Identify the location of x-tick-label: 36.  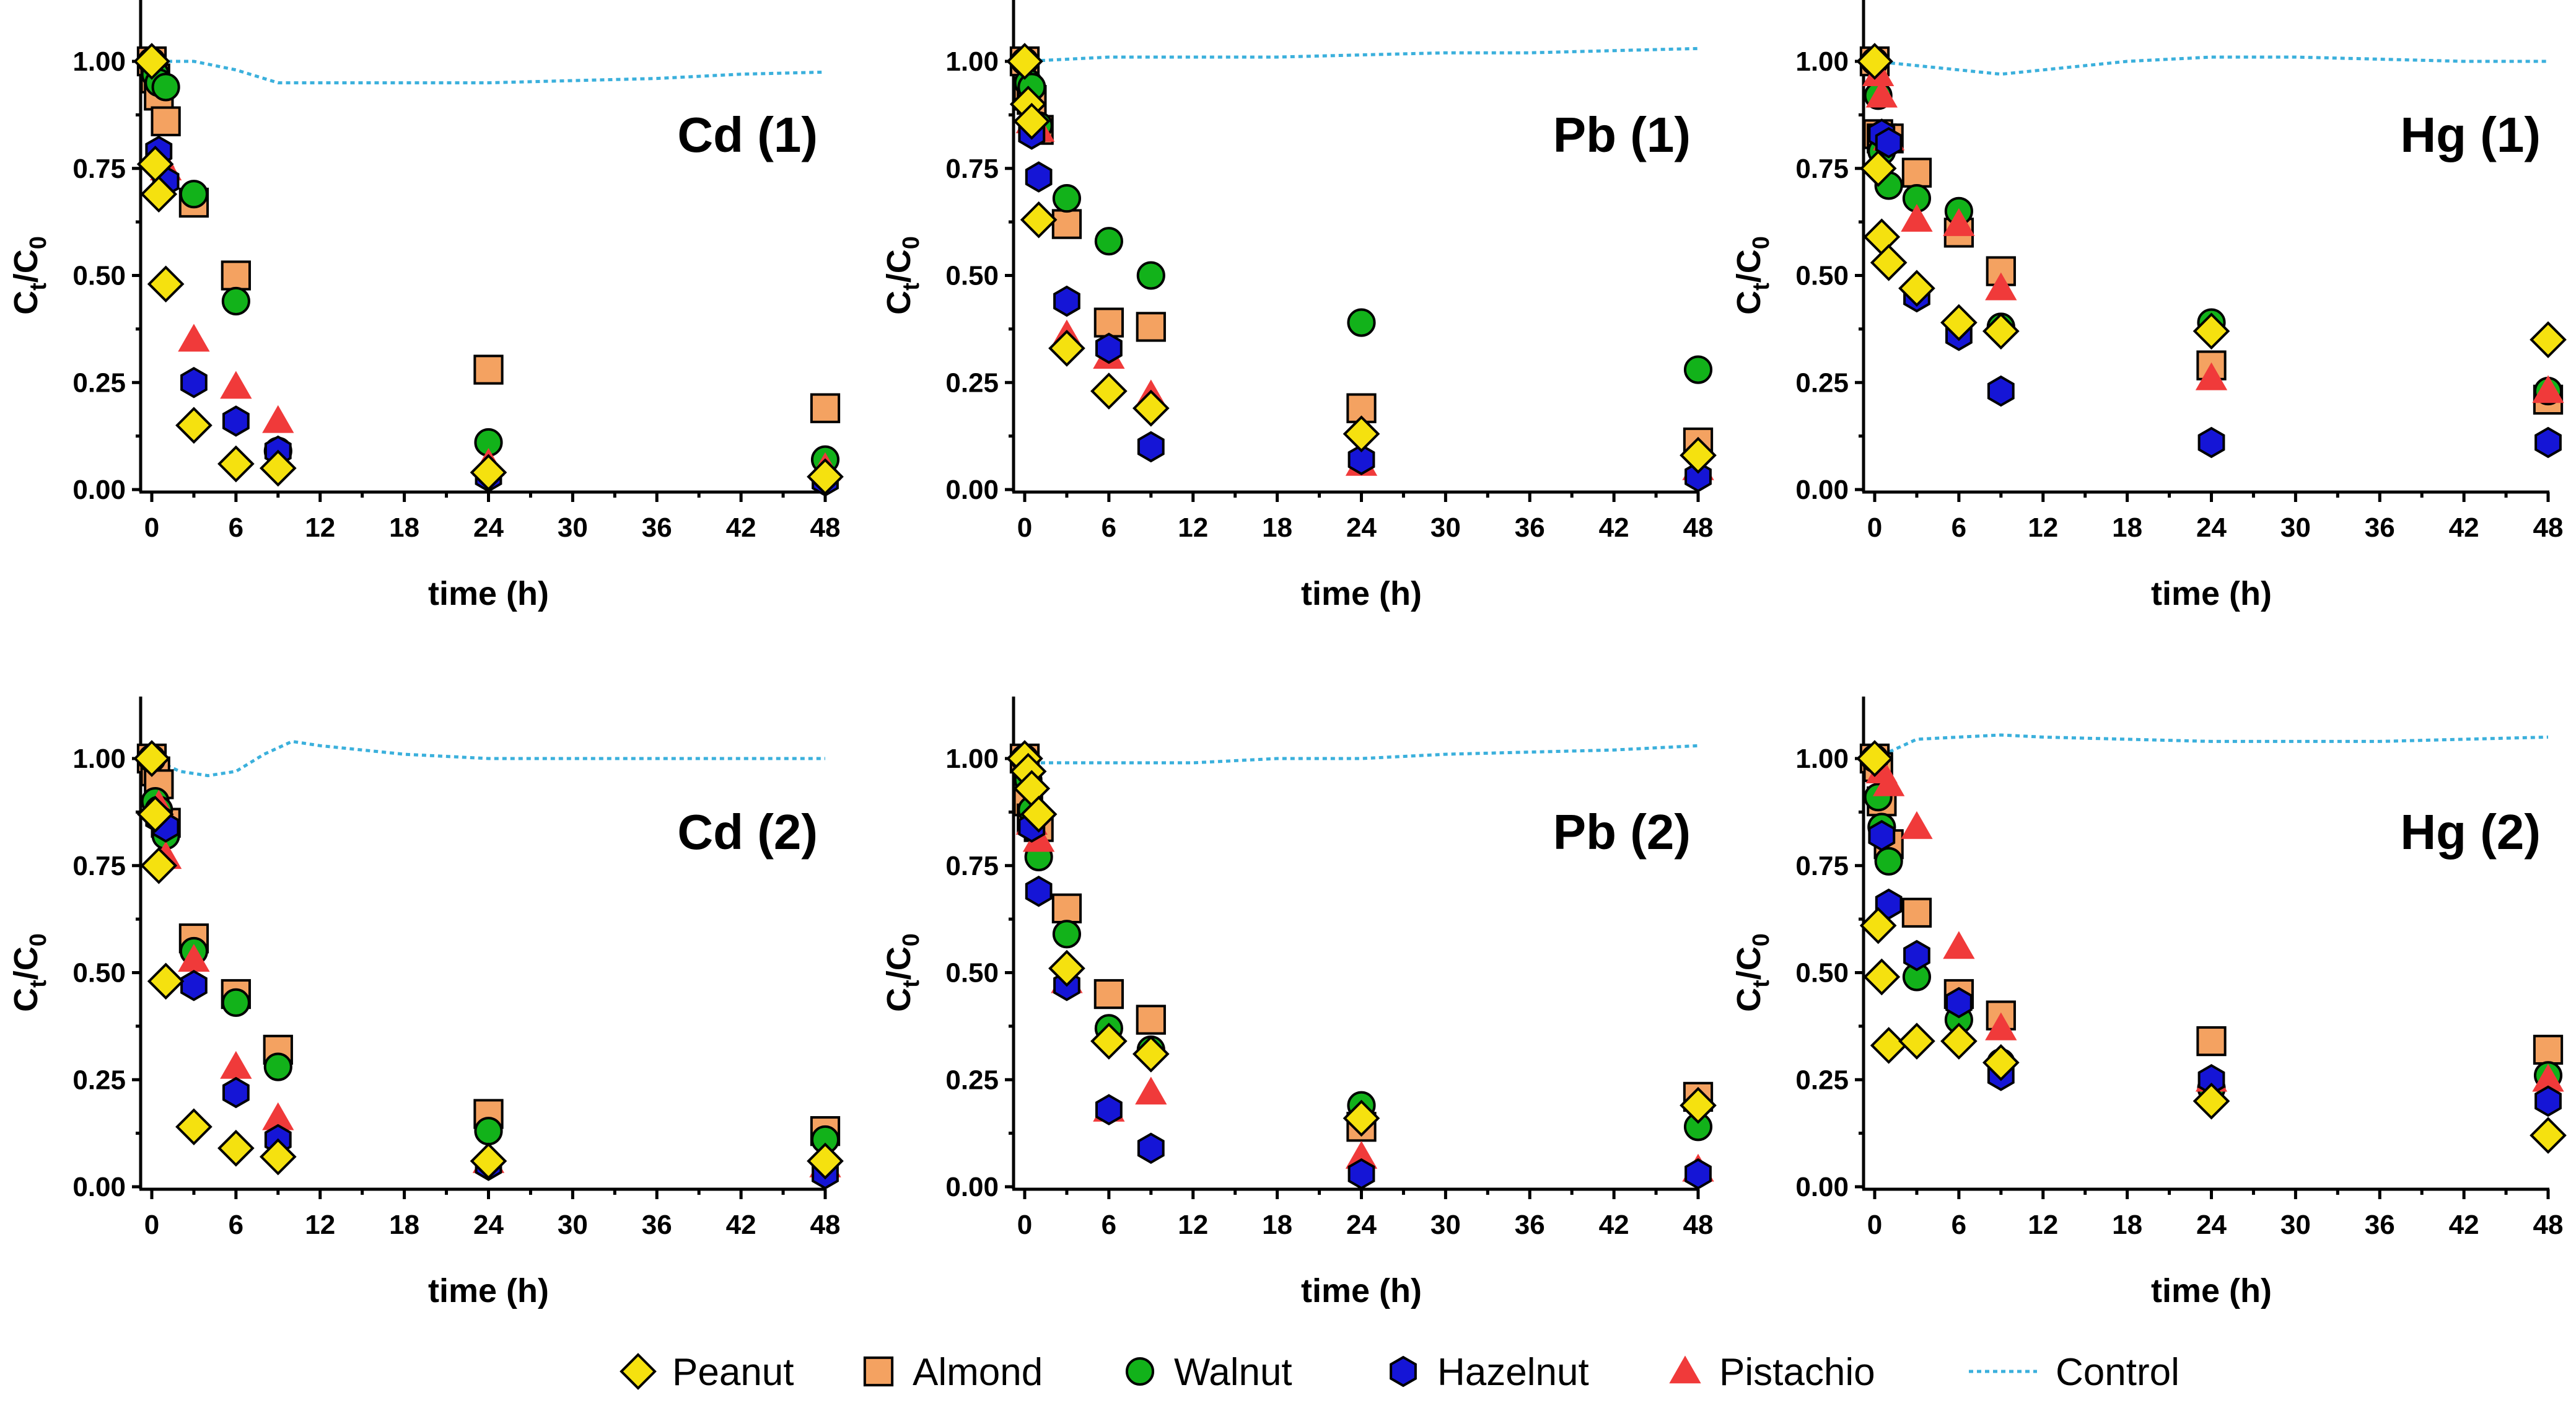
(657, 1225).